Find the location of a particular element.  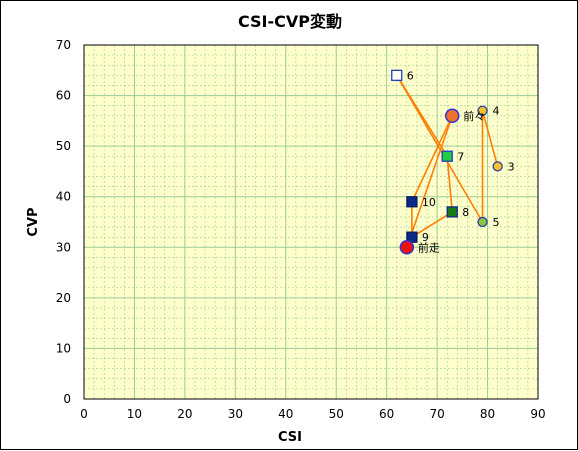

data-point: 4 is located at coordinates (488, 111).